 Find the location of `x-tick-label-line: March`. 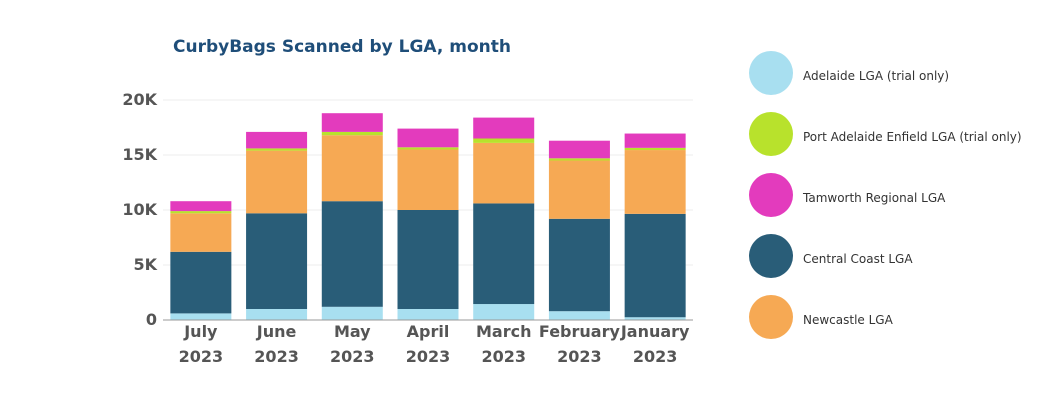

x-tick-label-line: March is located at coordinates (503, 331).